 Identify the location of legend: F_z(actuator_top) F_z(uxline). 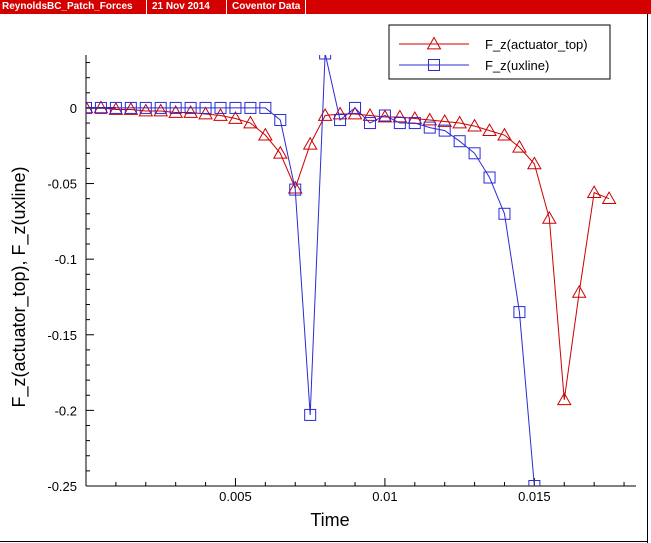
(499, 52).